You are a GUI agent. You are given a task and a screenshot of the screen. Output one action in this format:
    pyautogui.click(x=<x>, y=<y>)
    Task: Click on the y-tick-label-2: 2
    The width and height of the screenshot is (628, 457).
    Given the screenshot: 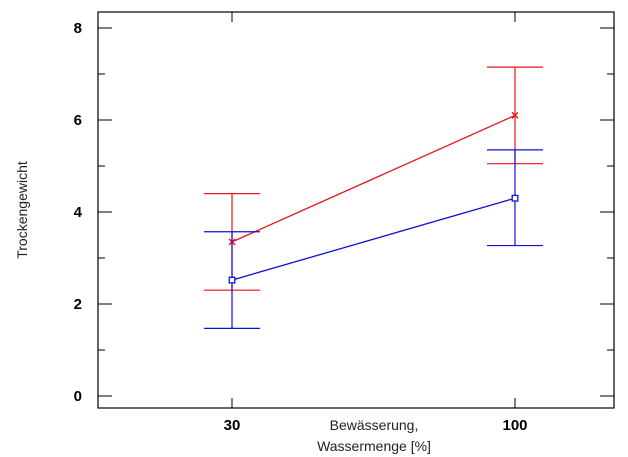 What is the action you would take?
    pyautogui.click(x=78, y=304)
    